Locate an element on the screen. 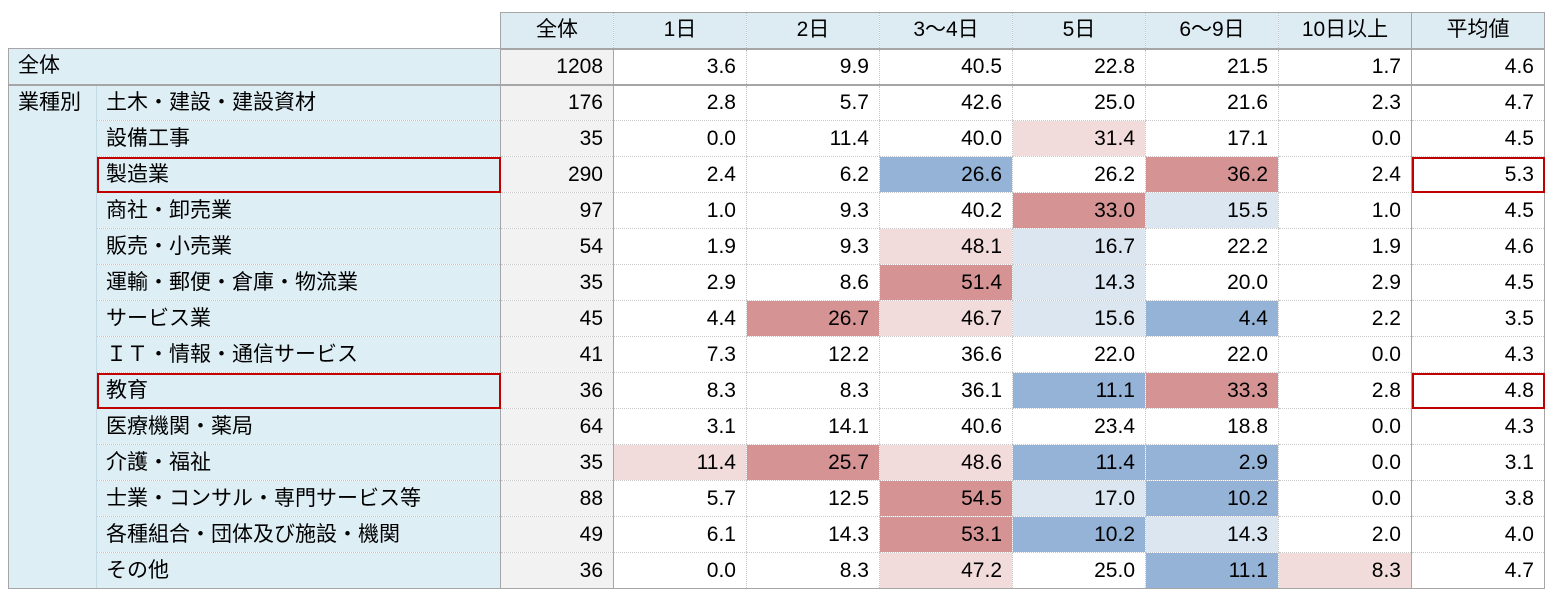 The image size is (1552, 597). data-cell: 1.7 is located at coordinates (1345, 67).